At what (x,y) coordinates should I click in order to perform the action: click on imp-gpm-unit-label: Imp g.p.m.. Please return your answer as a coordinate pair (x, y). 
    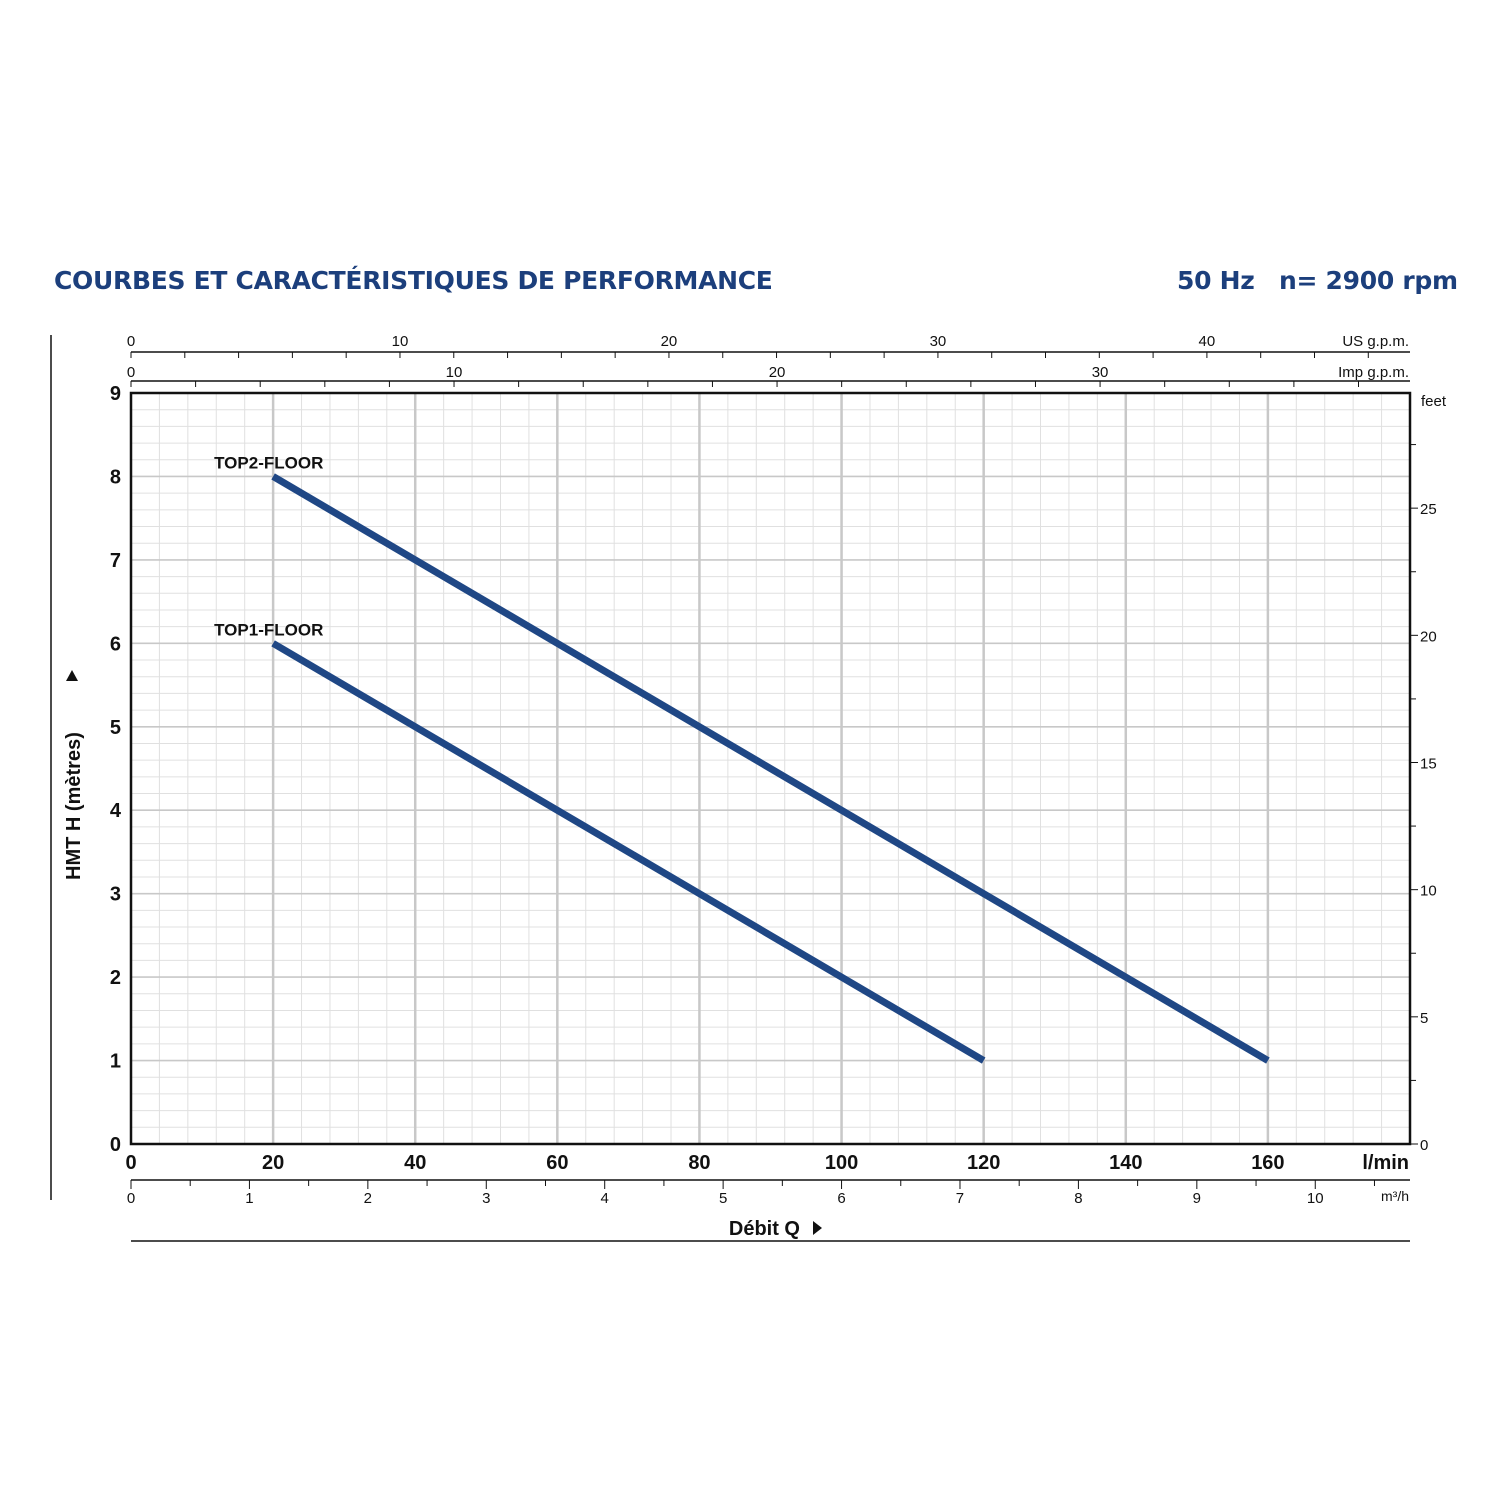
    Looking at the image, I should click on (1373, 372).